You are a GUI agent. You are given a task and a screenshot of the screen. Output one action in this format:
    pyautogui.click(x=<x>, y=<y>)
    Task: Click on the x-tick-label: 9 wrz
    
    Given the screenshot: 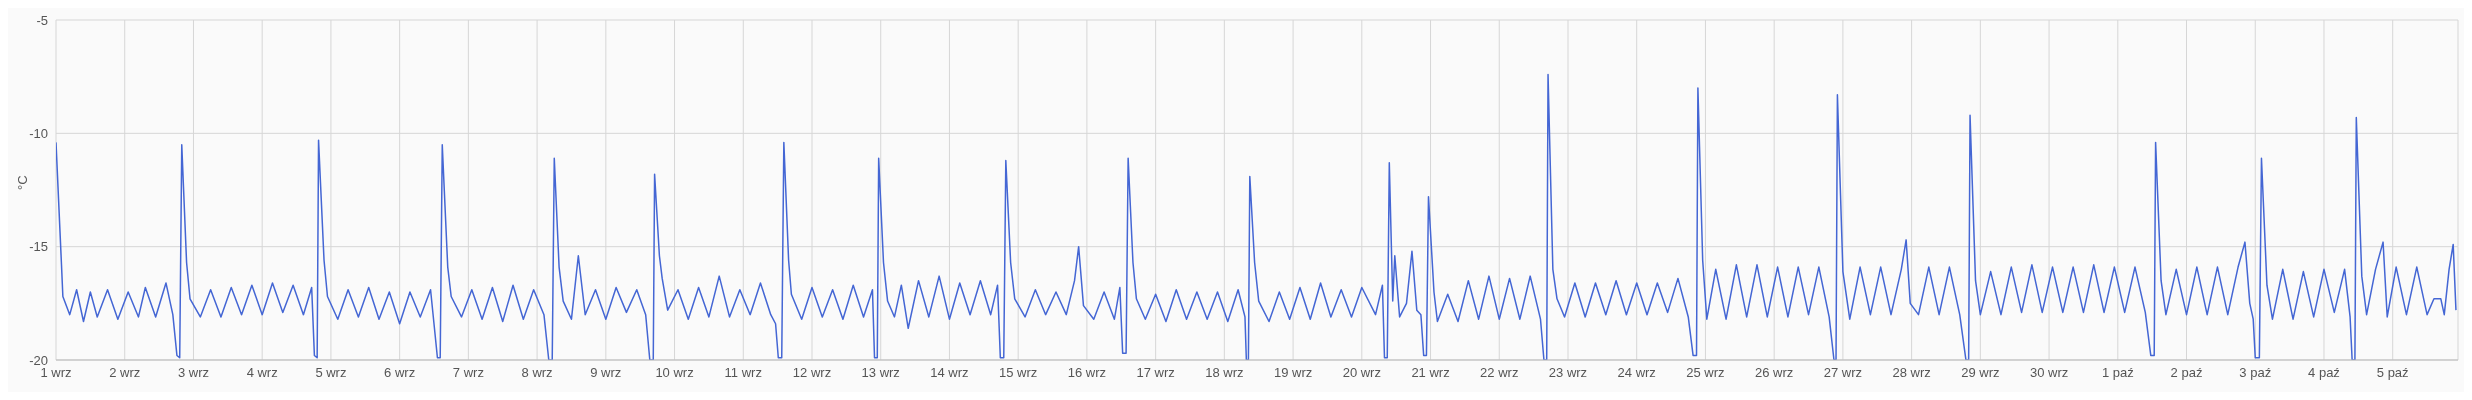 What is the action you would take?
    pyautogui.click(x=606, y=373)
    